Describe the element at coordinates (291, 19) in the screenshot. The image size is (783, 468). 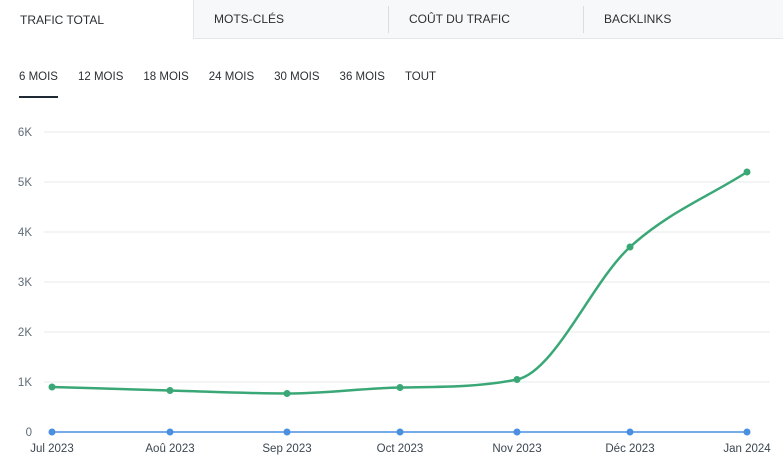
I see `tab-mots-cles: MOTS-CLÉS` at that location.